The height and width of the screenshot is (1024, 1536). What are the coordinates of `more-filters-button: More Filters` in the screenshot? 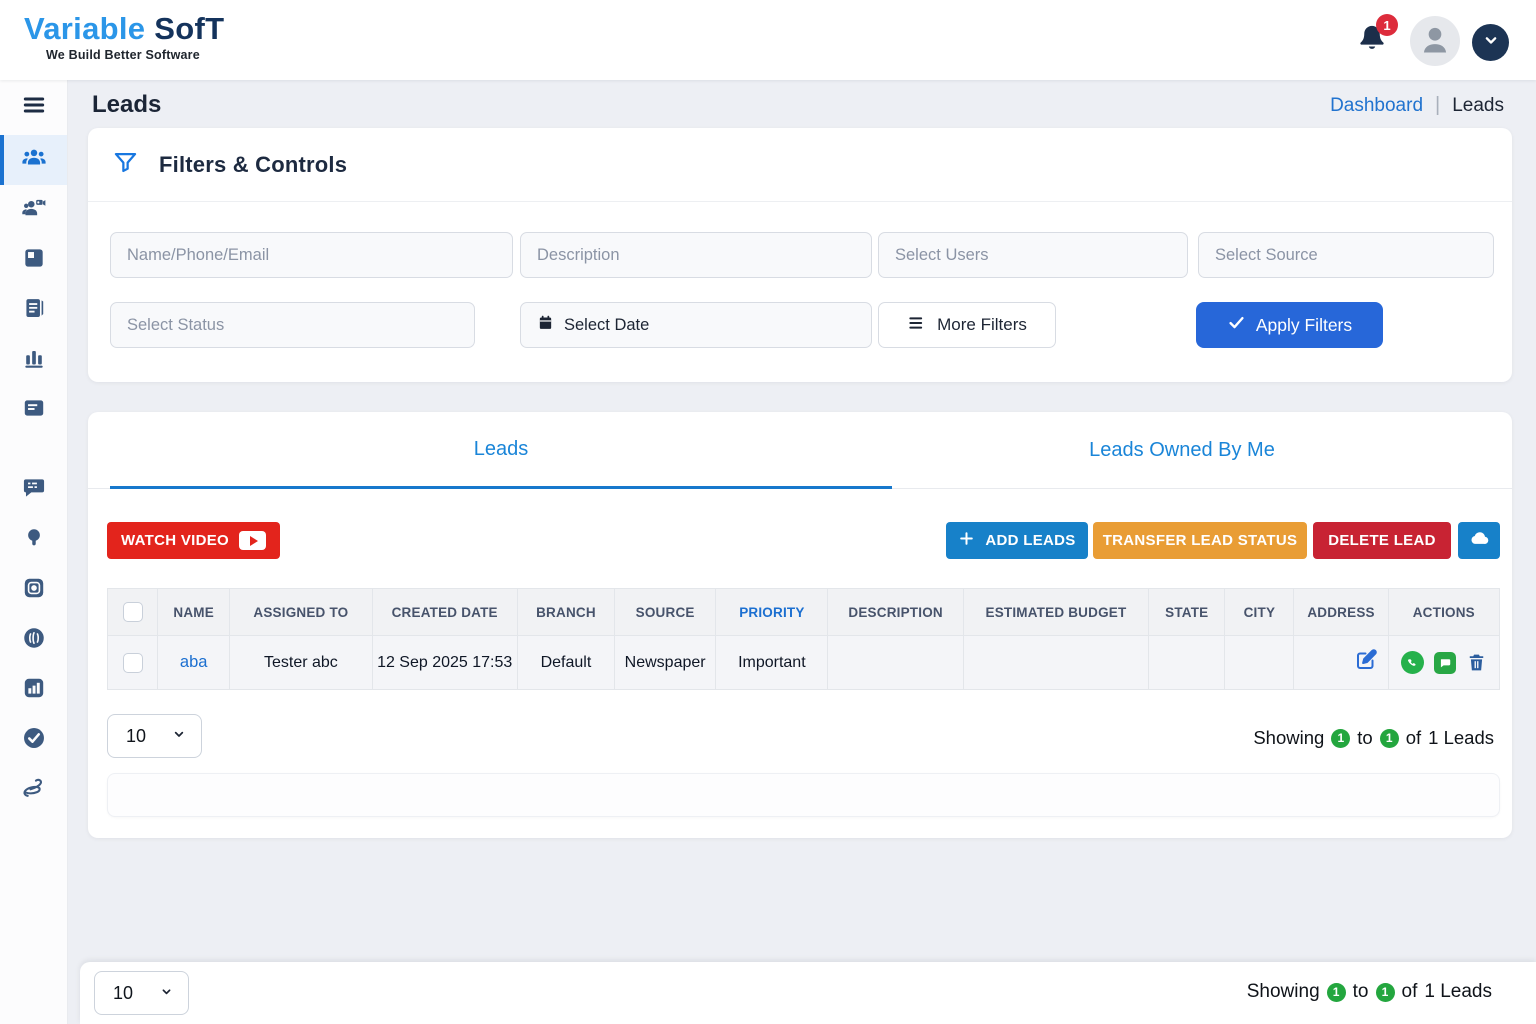 It's located at (967, 325).